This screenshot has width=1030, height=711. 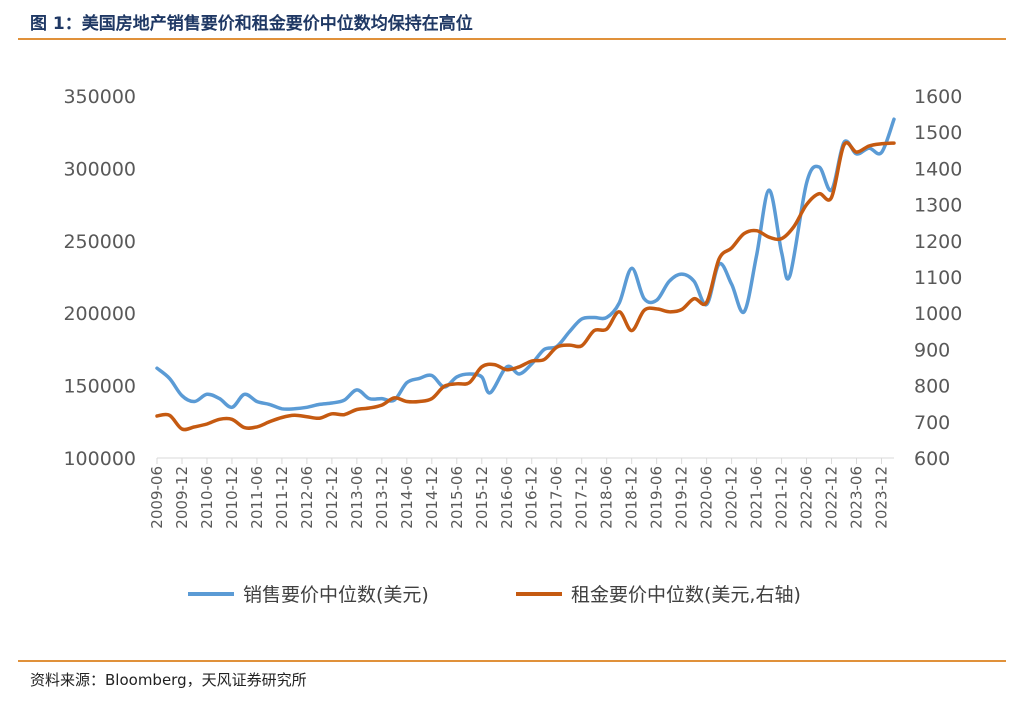 I want to click on x-tick-label: 2012-06, so click(x=307, y=497).